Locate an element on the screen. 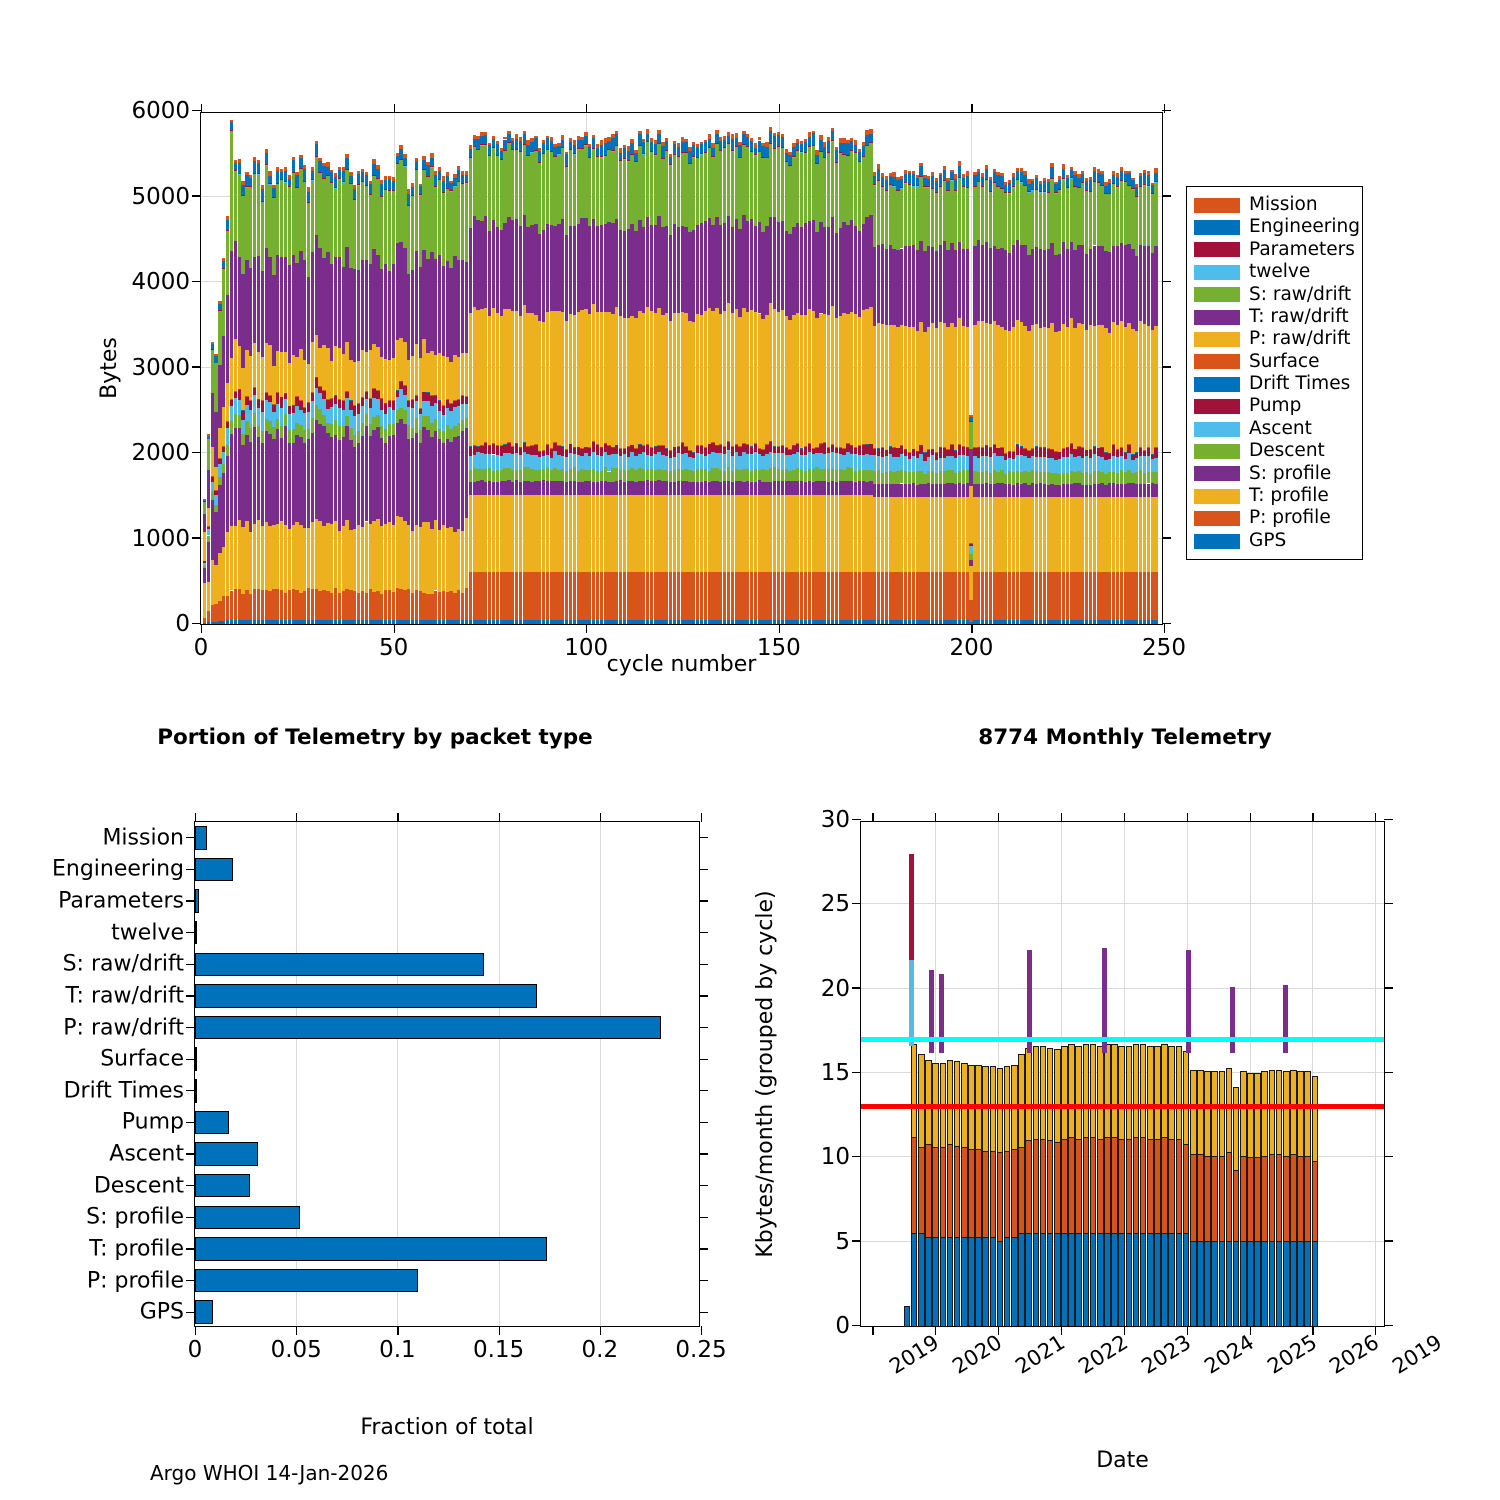  category-label-s-raw-drift: S: raw/drift is located at coordinates (123, 964).